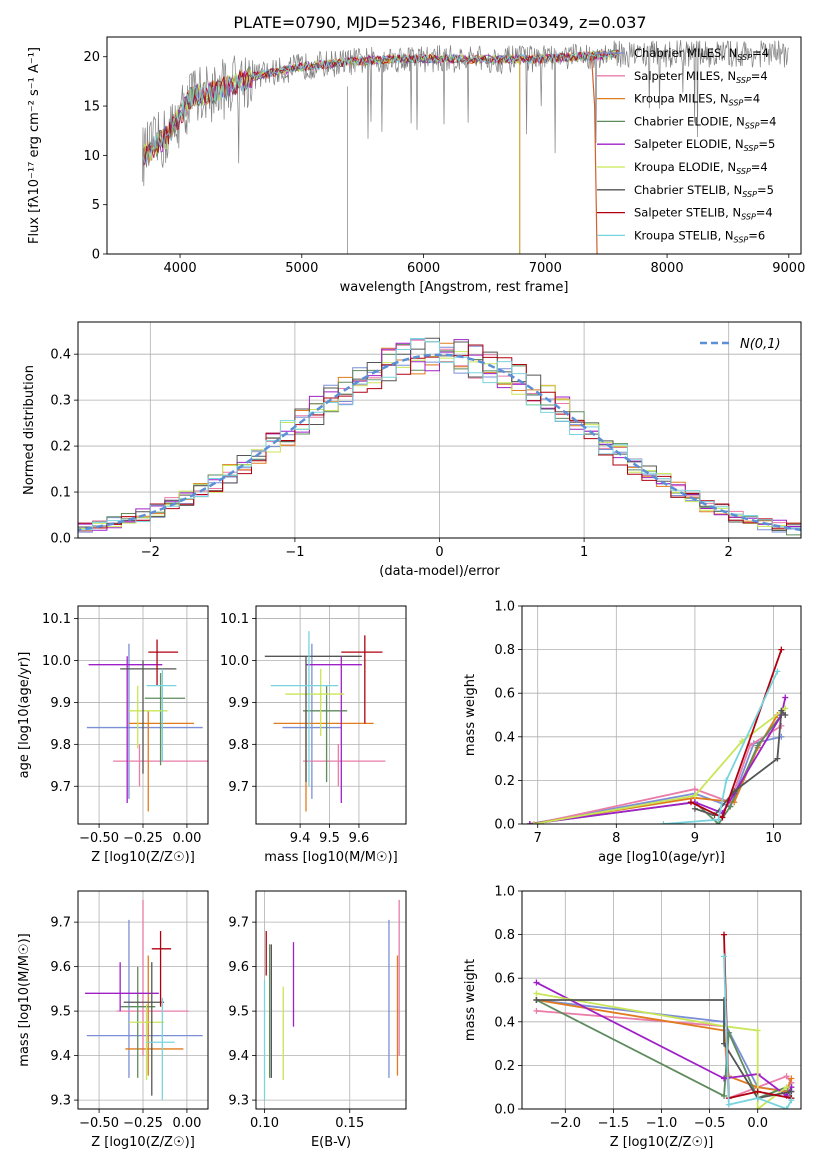 The image size is (819, 1174). What do you see at coordinates (349, 1123) in the screenshot?
I see `x-tick-label: 0.15` at bounding box center [349, 1123].